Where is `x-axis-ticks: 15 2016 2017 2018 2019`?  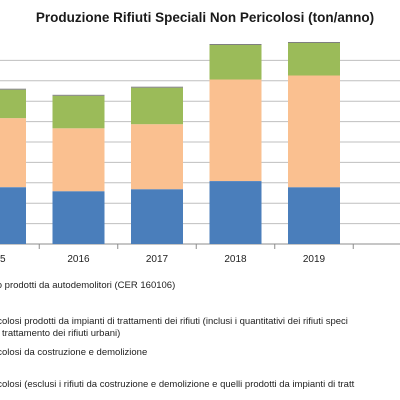 x-axis-ticks: 15 2016 2017 2018 2019 is located at coordinates (163, 259).